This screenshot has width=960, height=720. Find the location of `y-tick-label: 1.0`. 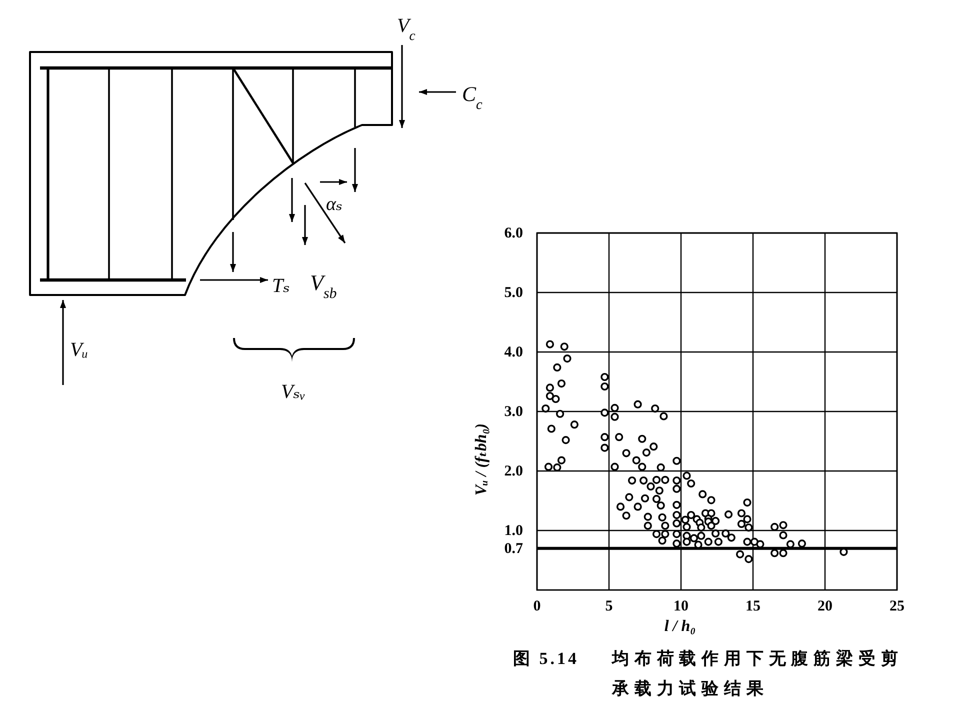

y-tick-label: 1.0 is located at coordinates (513, 530).